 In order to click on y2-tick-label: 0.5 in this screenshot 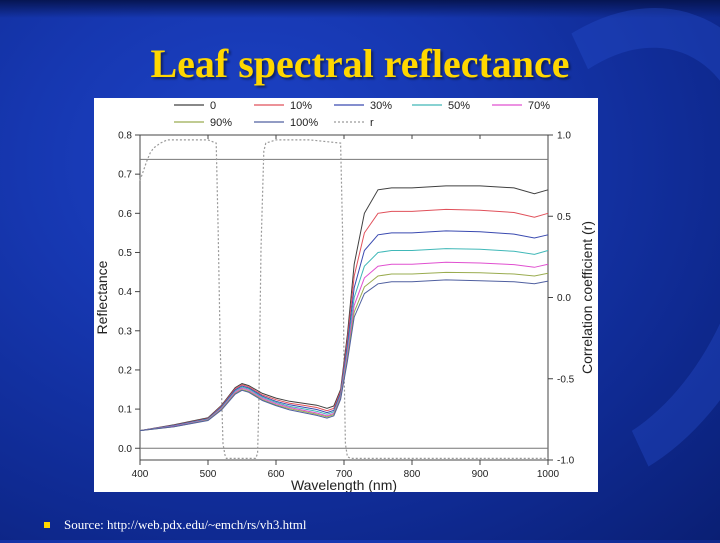, I will do `click(564, 217)`.